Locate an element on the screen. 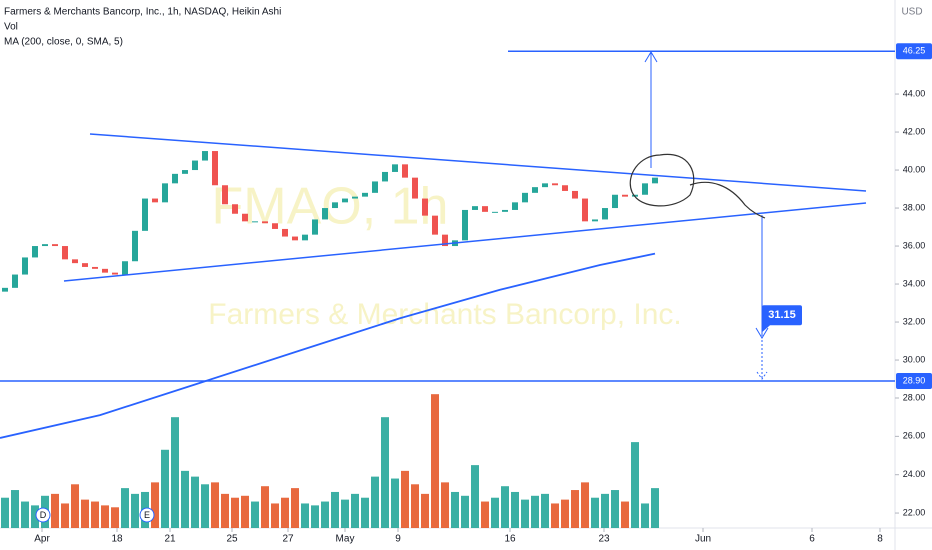  volume-legend: Vol is located at coordinates (11, 27).